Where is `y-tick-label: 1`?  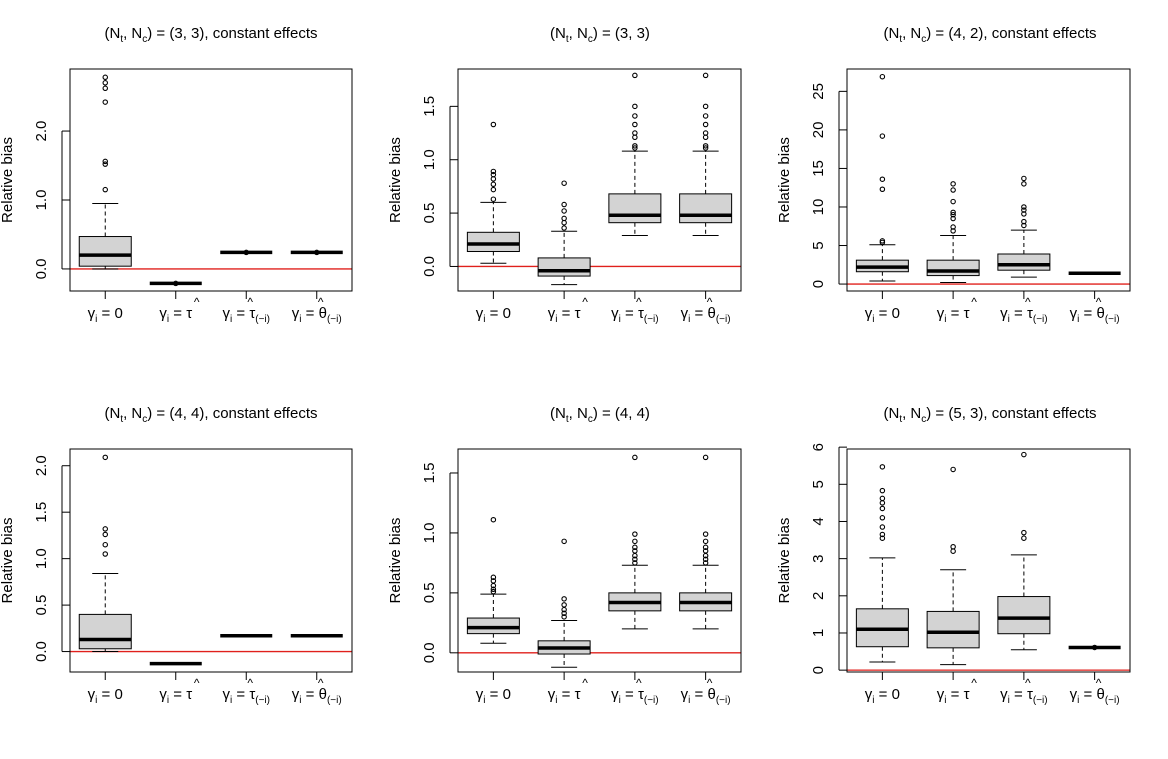
y-tick-label: 1 is located at coordinates (818, 633).